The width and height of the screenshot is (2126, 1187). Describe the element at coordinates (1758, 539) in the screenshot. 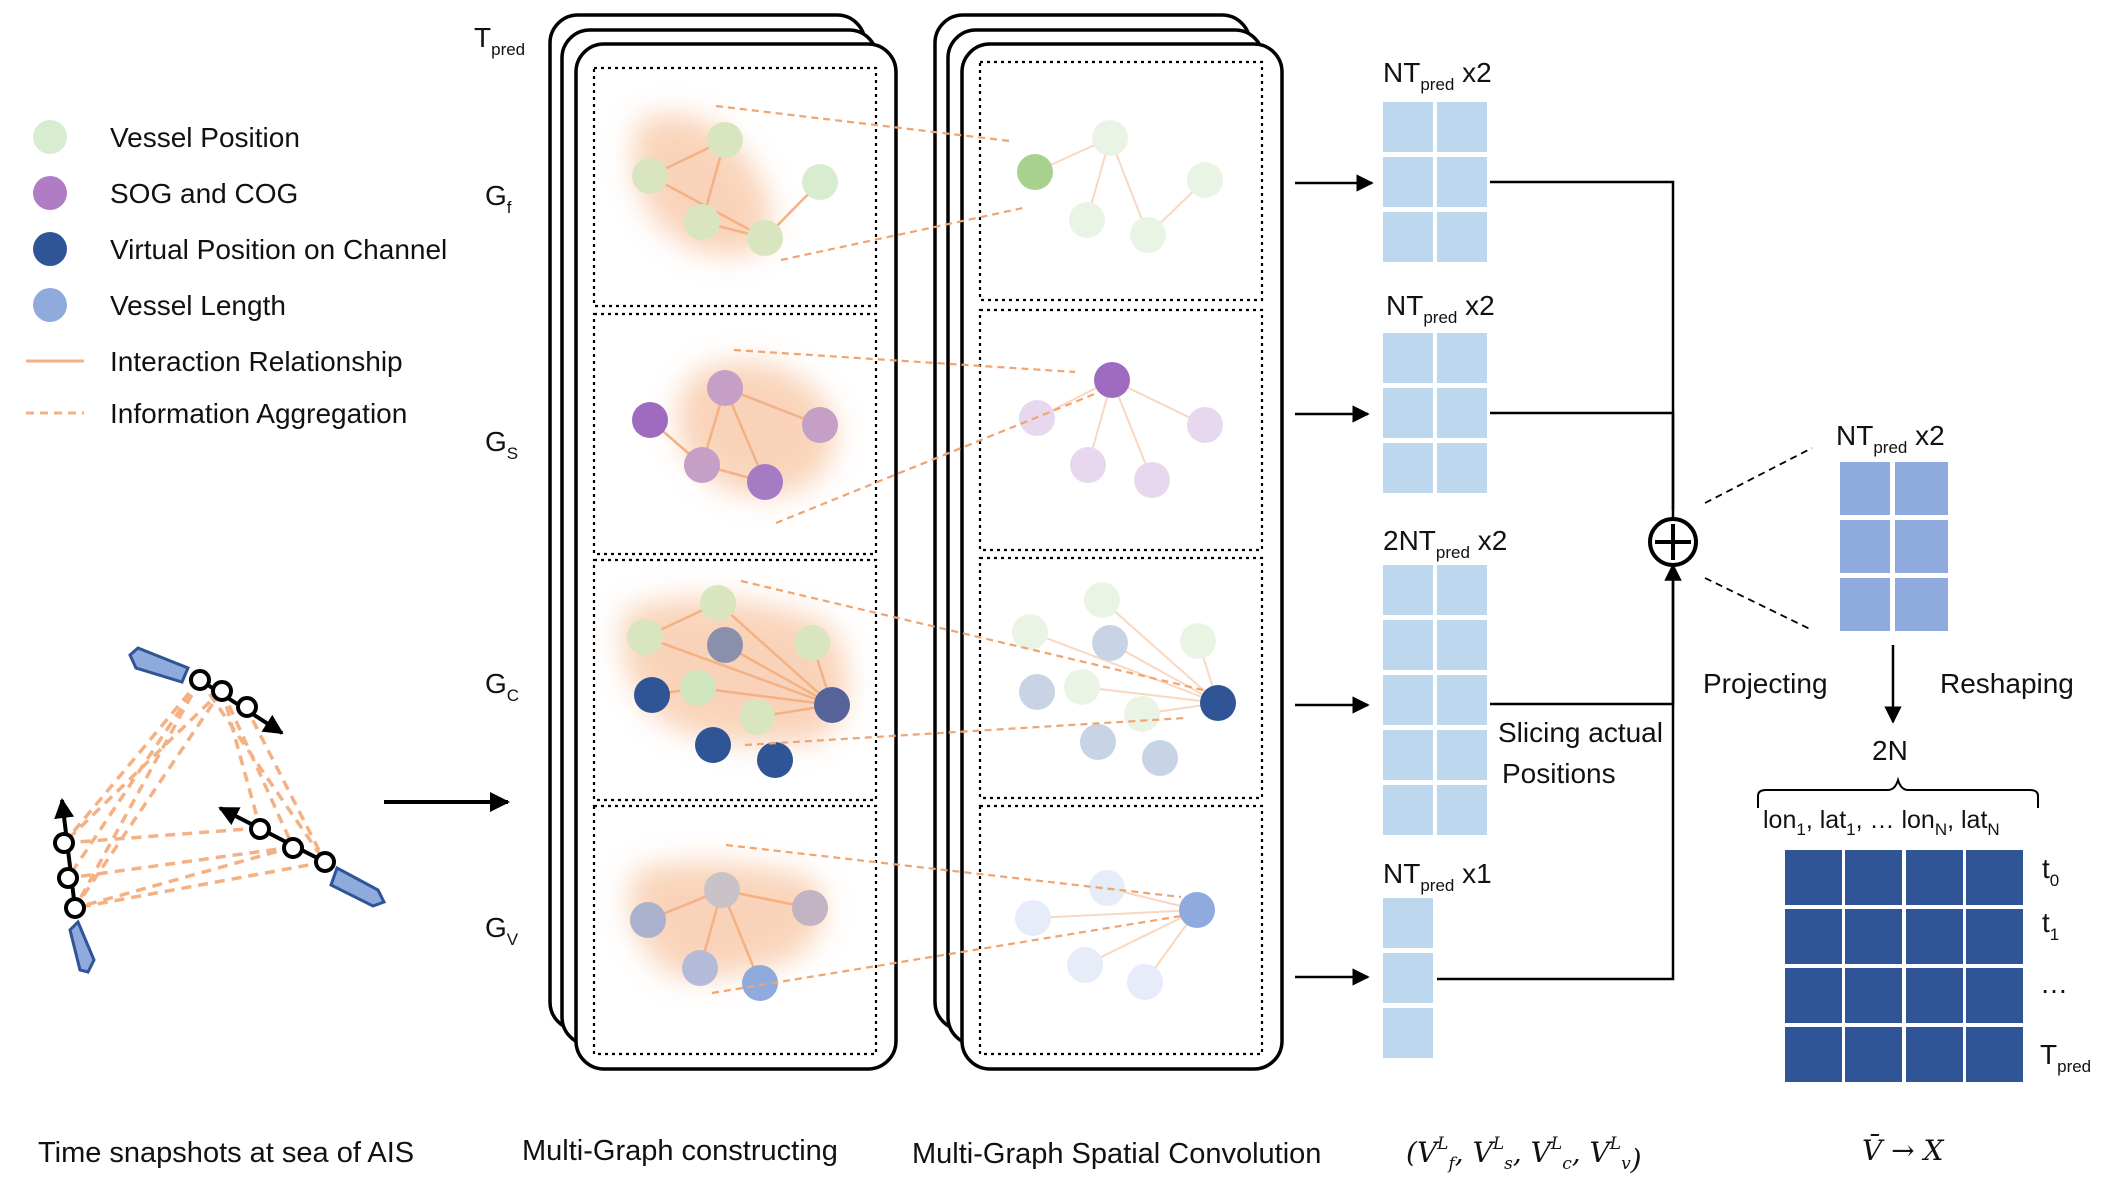

I see `projection-lines` at that location.